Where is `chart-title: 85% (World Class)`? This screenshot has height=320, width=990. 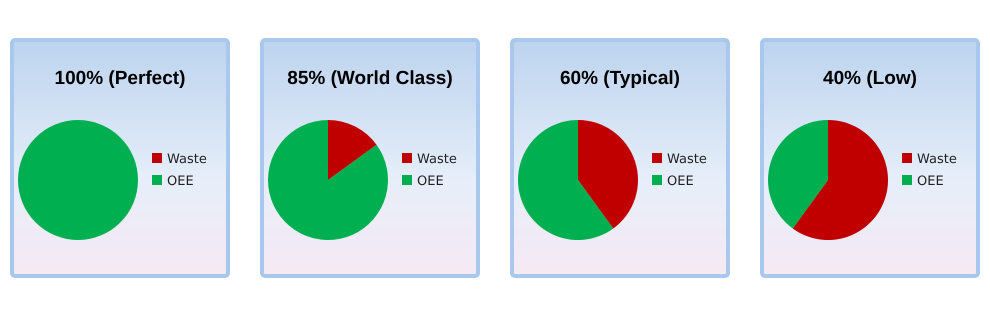
chart-title: 85% (World Class) is located at coordinates (370, 78).